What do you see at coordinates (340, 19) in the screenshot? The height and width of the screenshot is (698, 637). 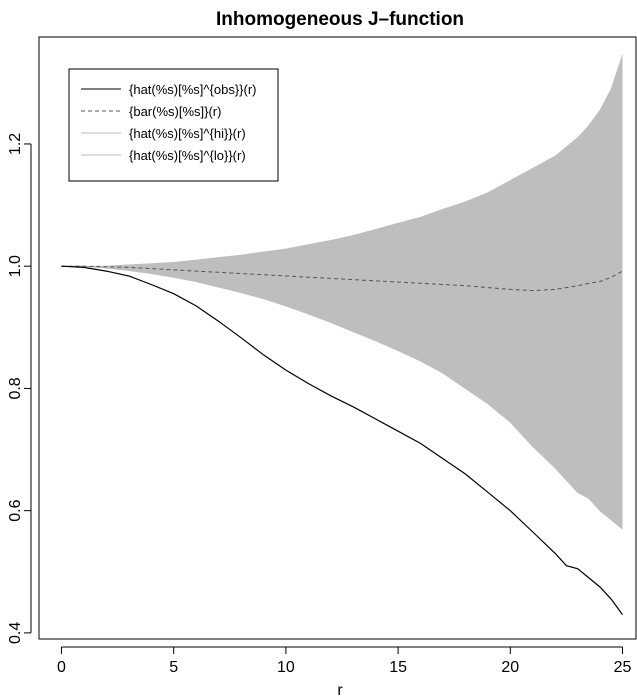 I see `chart-title: Inhomogeneous J–function` at bounding box center [340, 19].